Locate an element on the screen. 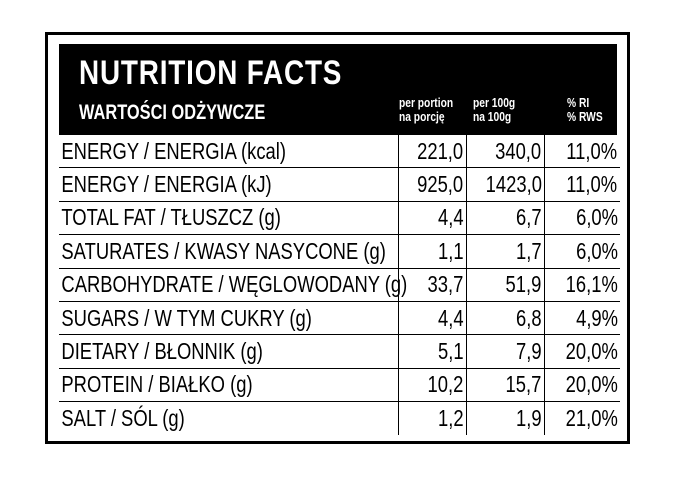  table-row: PROTEIN / BIAŁKO (g) 10,2 15,7 20,0% is located at coordinates (339, 385).